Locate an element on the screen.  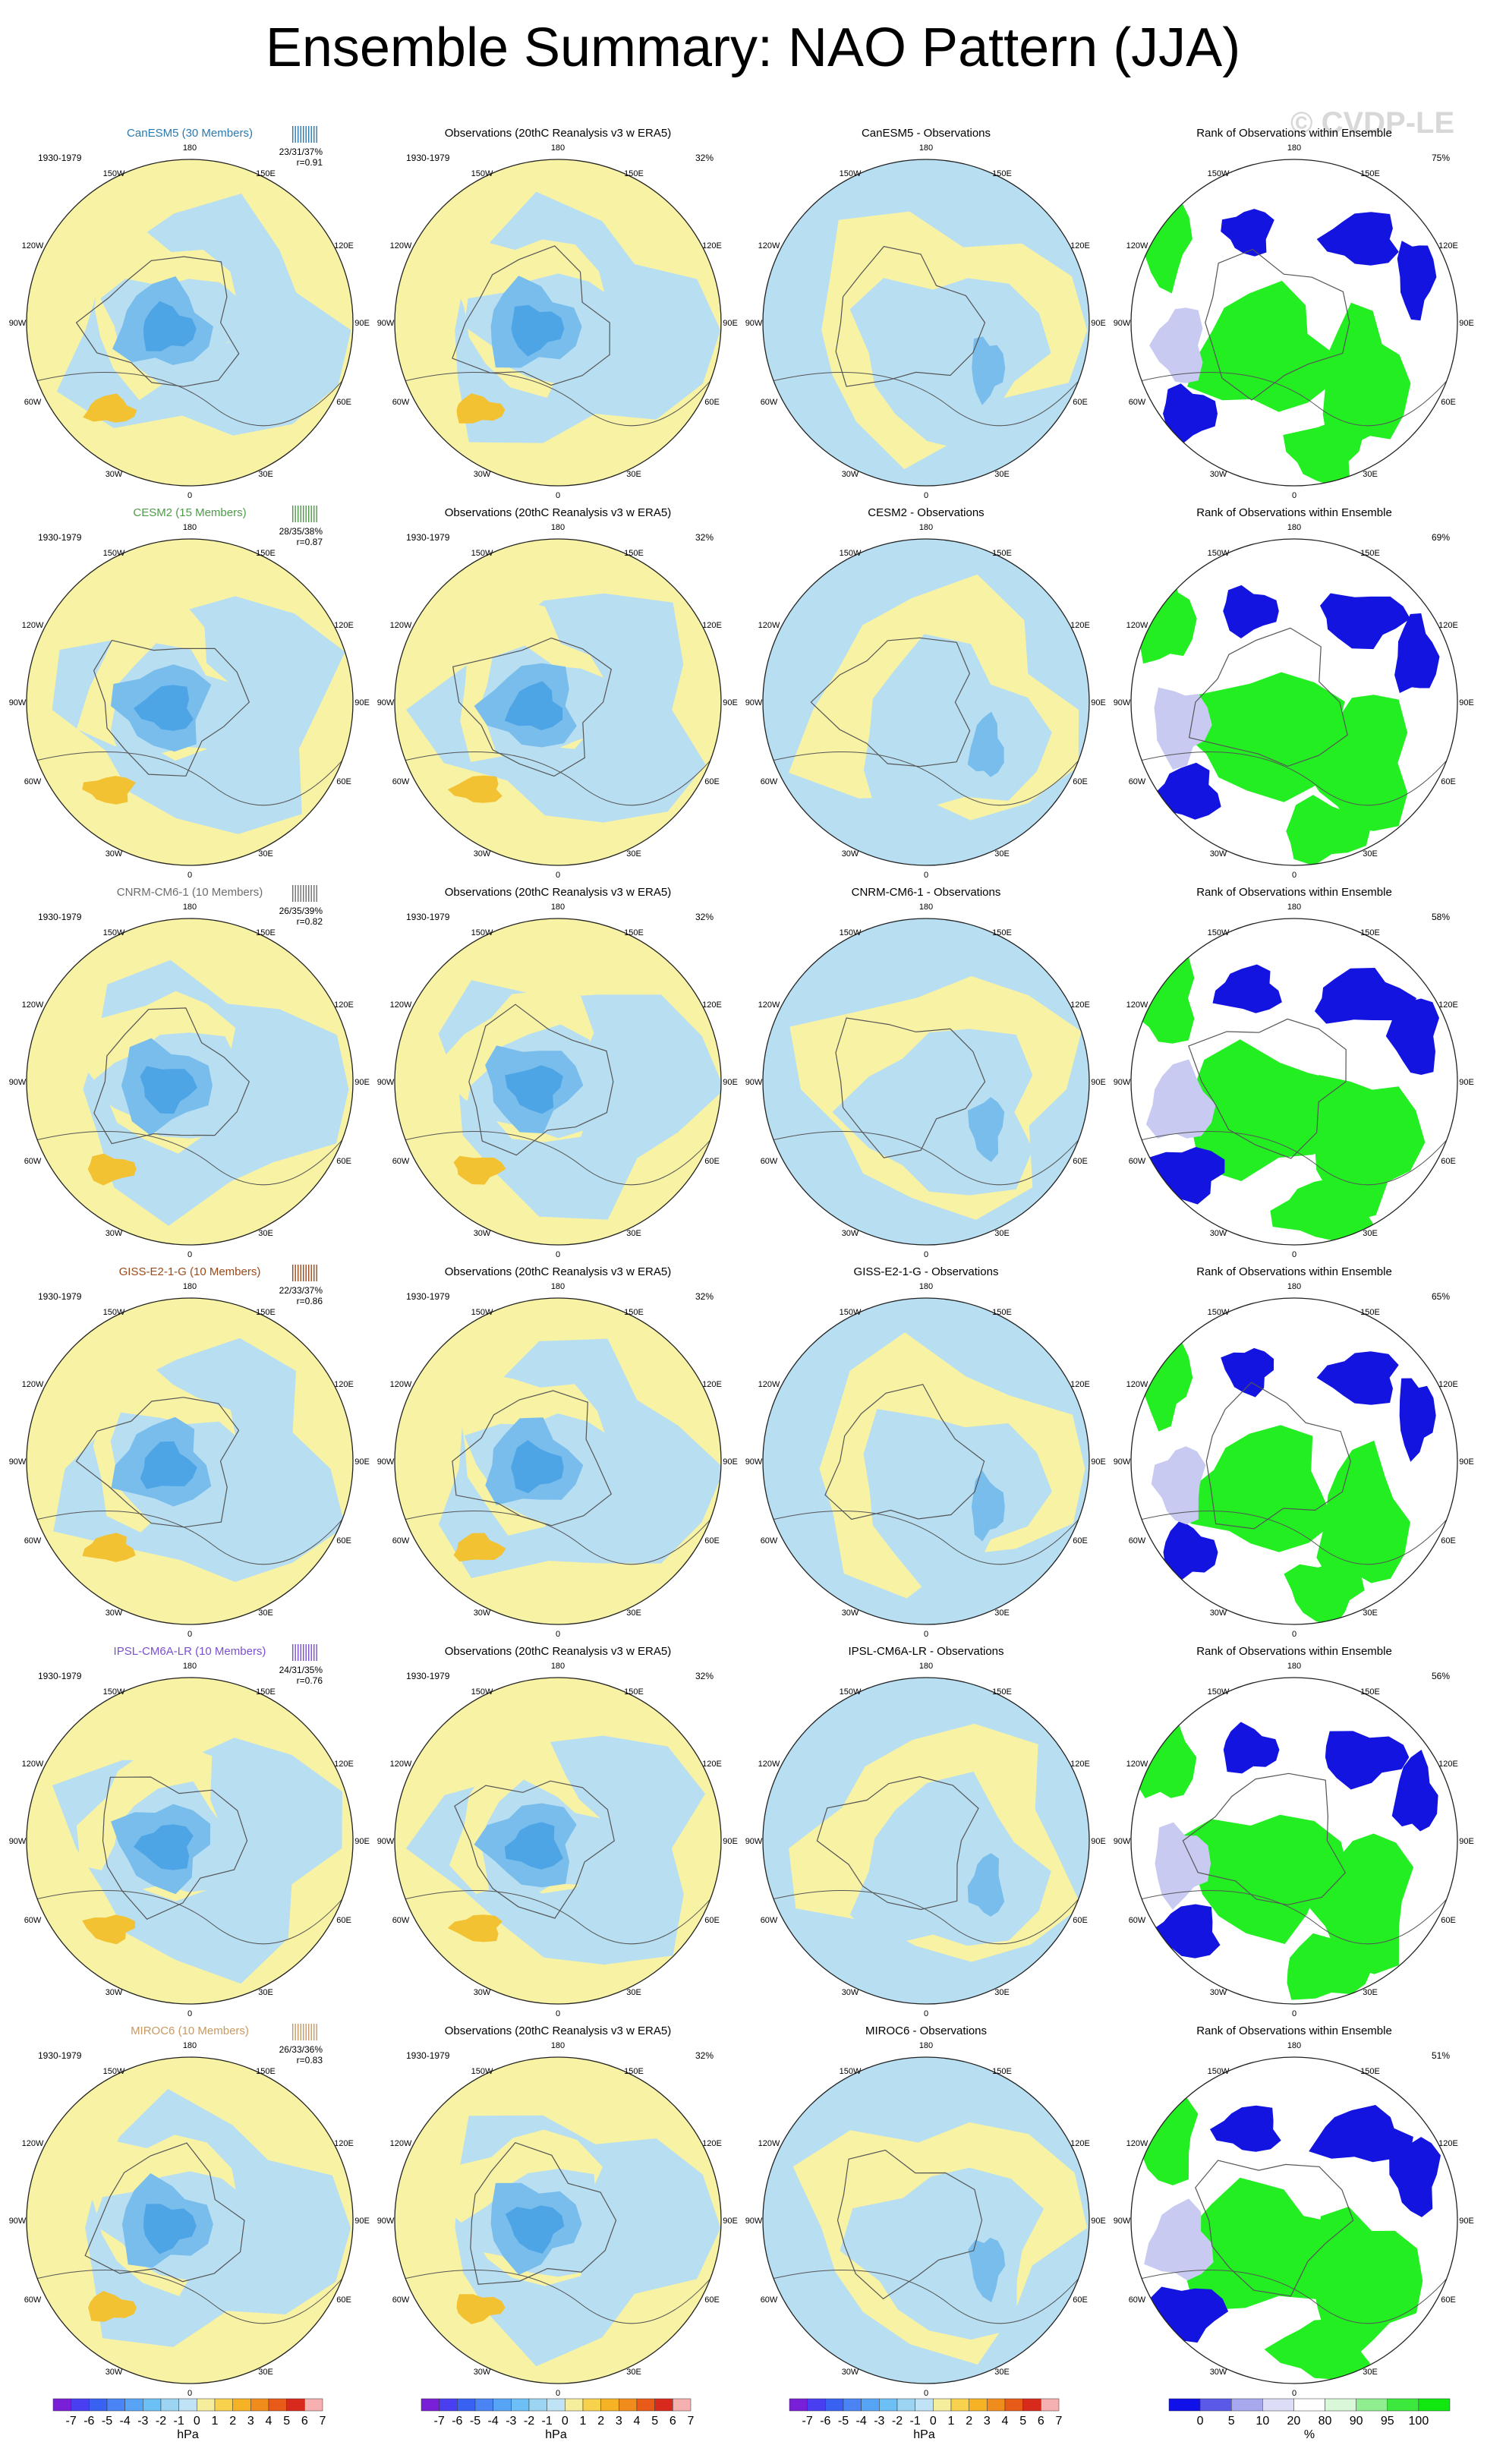
colorbar-tick-label: 3 is located at coordinates (987, 2421).